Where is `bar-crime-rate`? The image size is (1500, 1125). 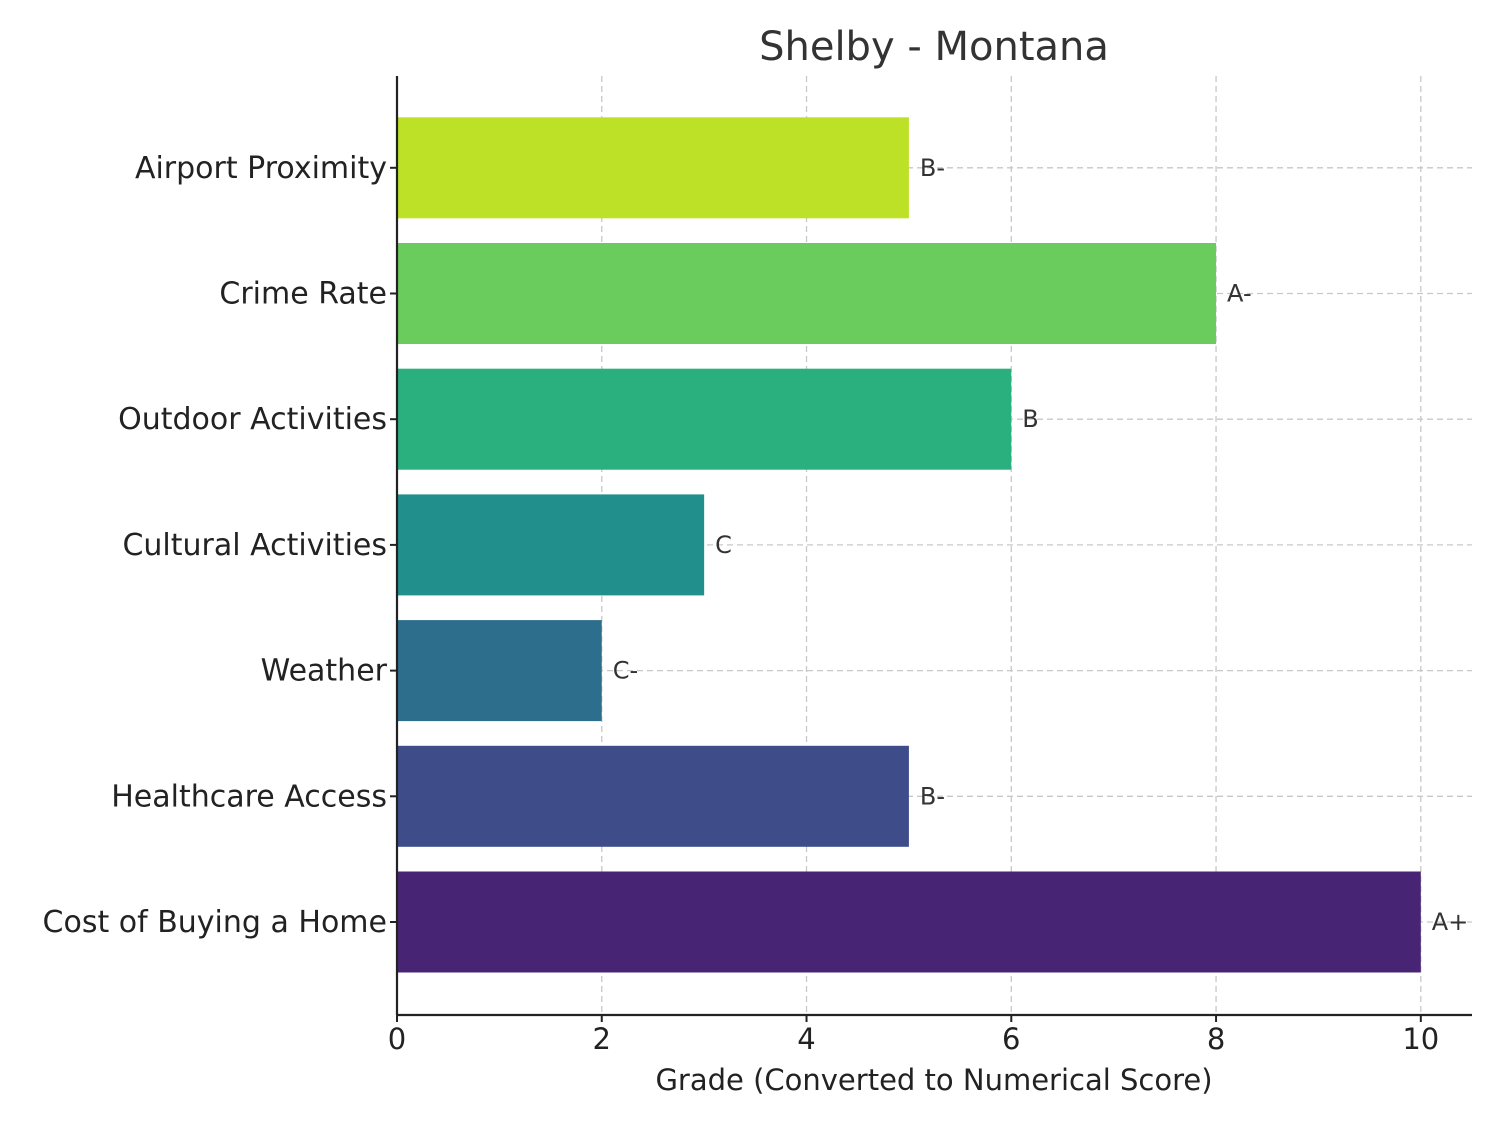 bar-crime-rate is located at coordinates (807, 293).